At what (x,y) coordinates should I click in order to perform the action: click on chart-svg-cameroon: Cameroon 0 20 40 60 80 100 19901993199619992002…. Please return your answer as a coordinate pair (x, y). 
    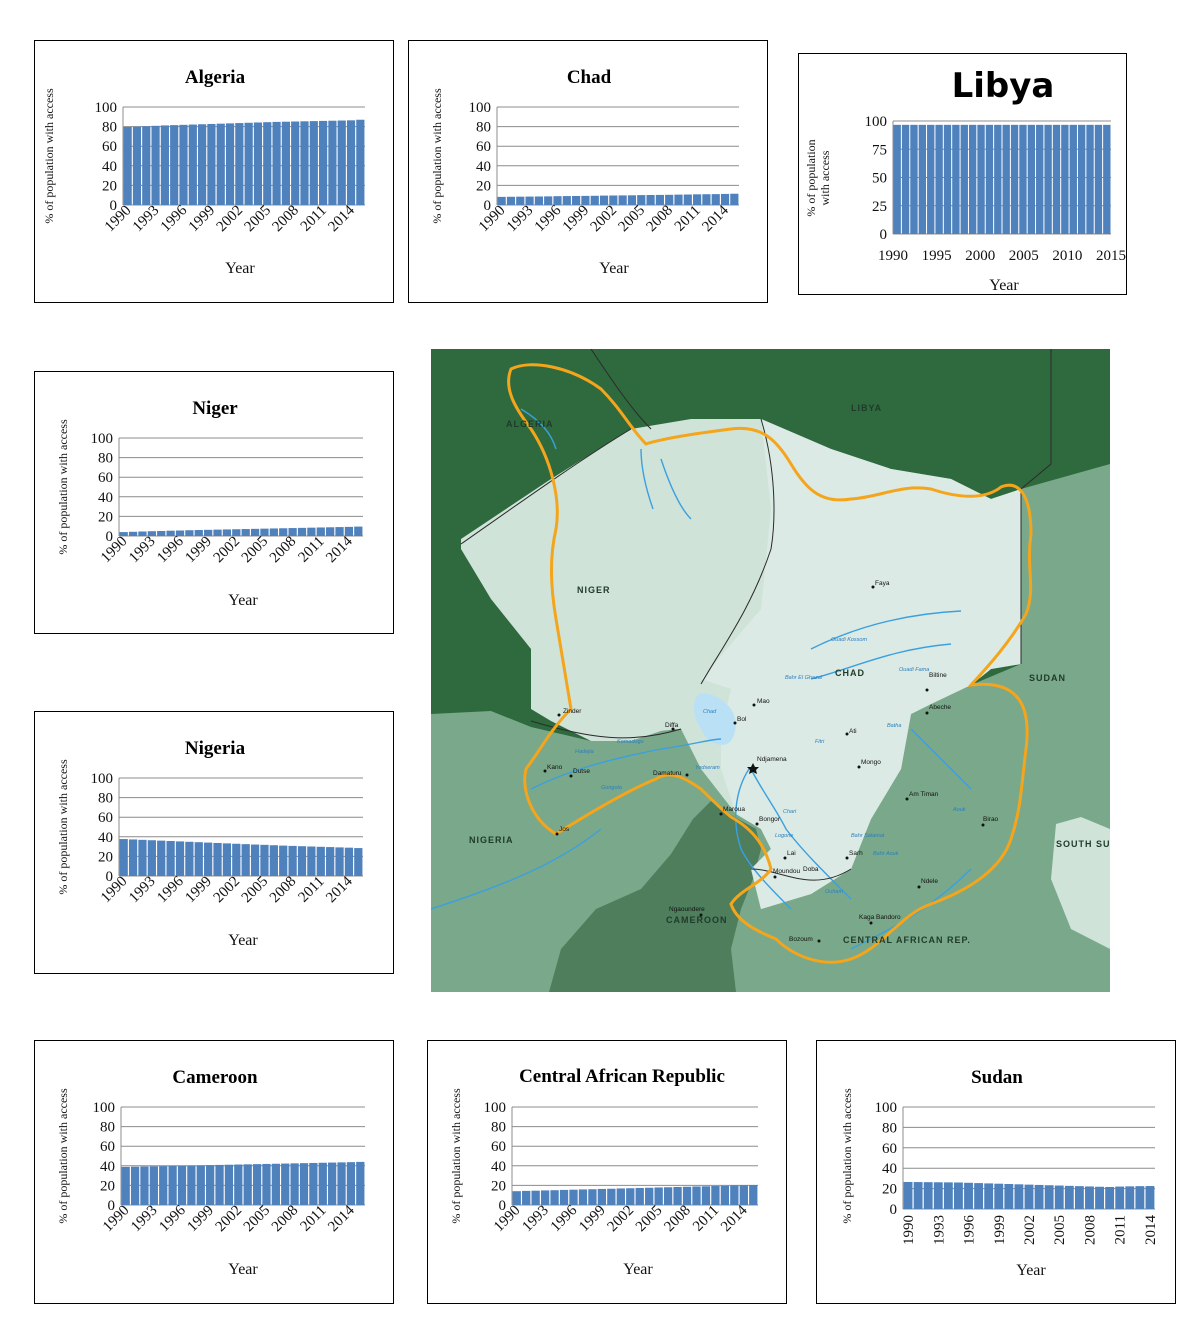
    Looking at the image, I should click on (210, 1172).